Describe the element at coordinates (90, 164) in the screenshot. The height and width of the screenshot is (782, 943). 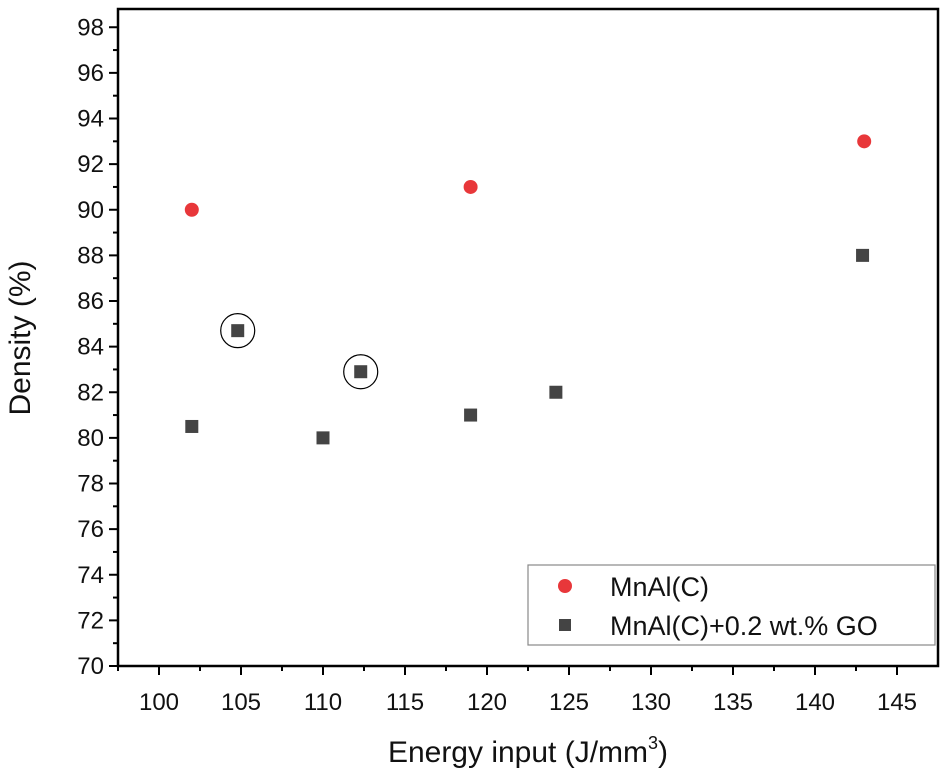
I see `y-tick-label: 92` at that location.